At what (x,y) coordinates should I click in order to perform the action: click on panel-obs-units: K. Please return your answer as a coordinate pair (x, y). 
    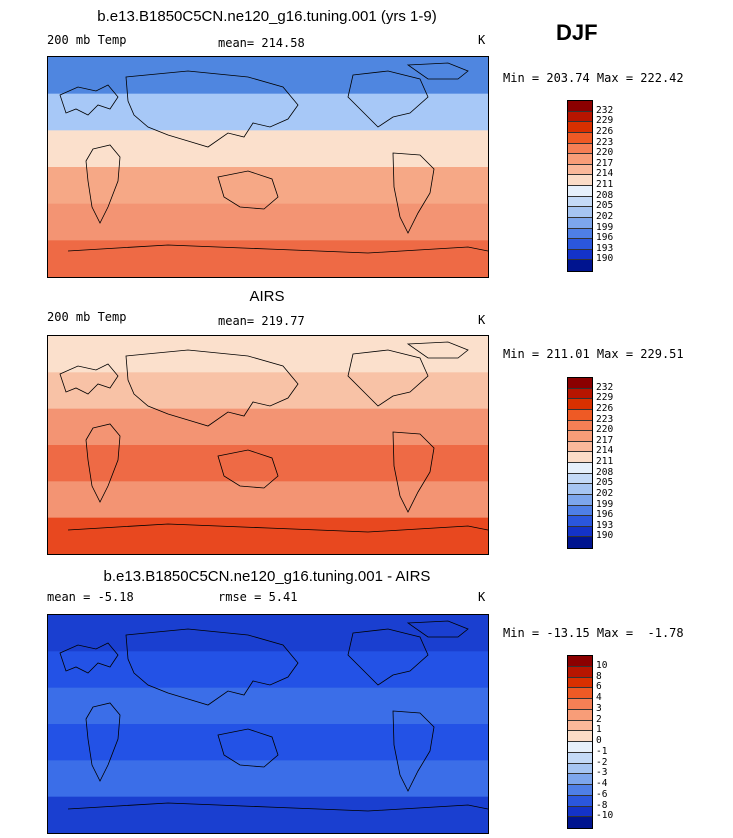
    Looking at the image, I should click on (482, 320).